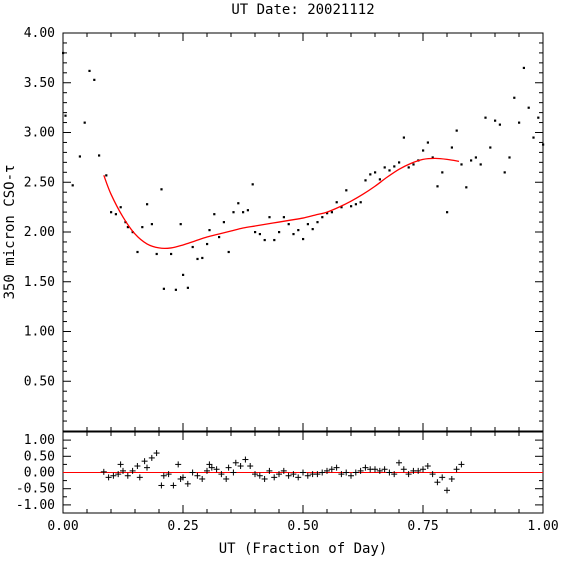  I want to click on chart-title: UT Date: 20021112, so click(302, 10).